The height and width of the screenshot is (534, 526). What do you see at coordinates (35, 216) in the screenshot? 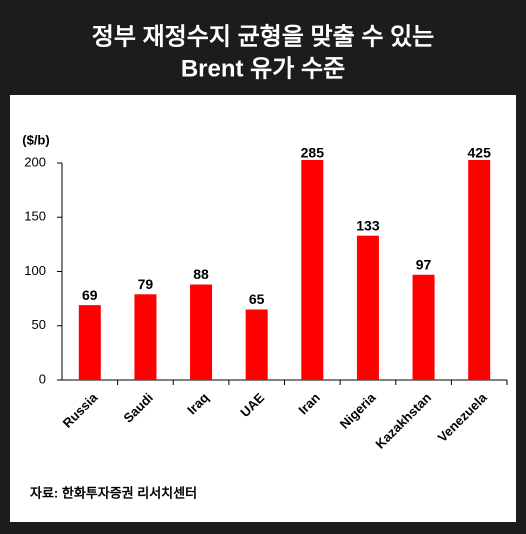
I see `y-tick-label: 150` at bounding box center [35, 216].